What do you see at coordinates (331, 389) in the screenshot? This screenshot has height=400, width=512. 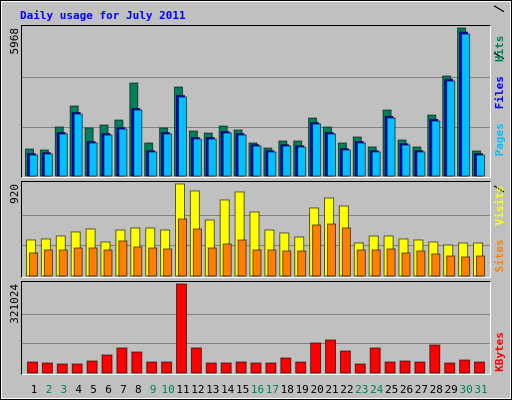 I see `x-tick-label: 21` at bounding box center [331, 389].